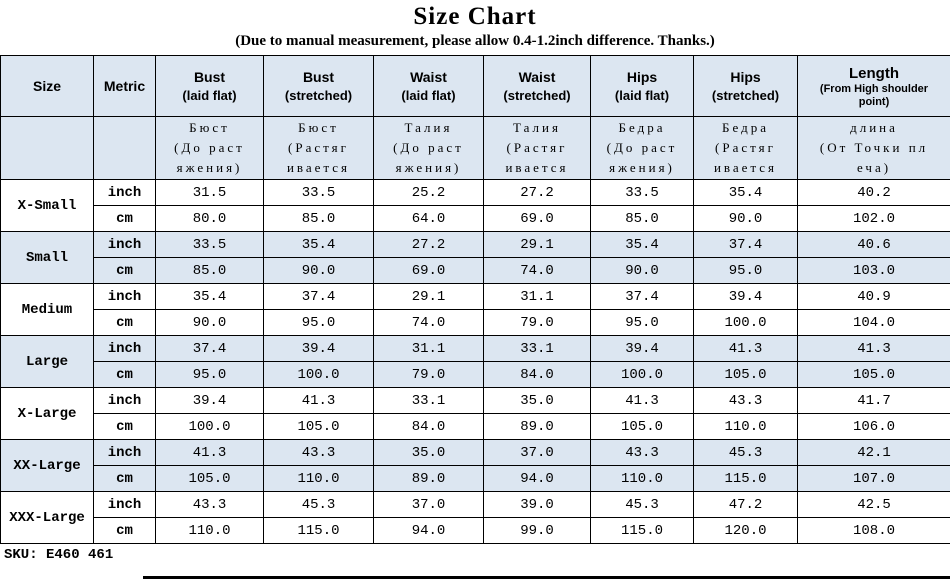 Image resolution: width=950 pixels, height=579 pixels. I want to click on value-cell: 85.0, so click(209, 270).